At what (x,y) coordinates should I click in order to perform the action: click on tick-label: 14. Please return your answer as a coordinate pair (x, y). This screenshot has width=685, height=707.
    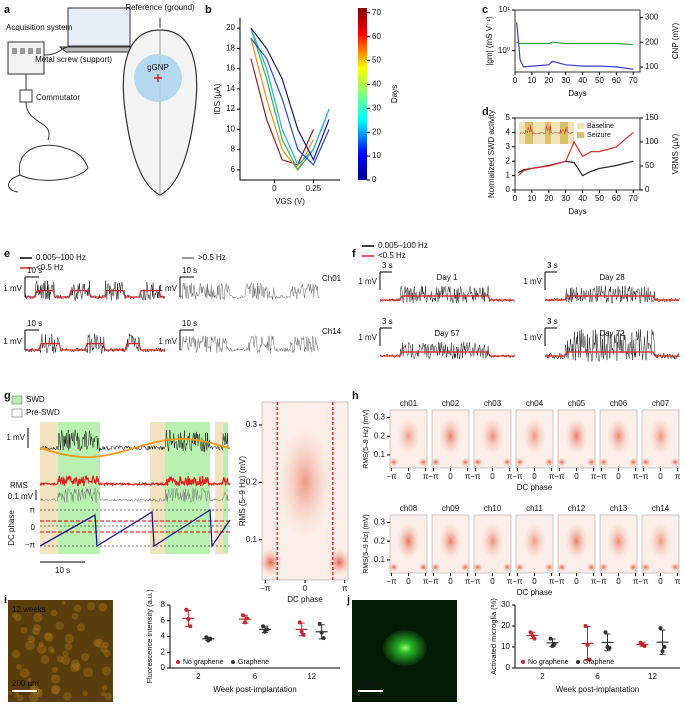
    Looking at the image, I should click on (230, 88).